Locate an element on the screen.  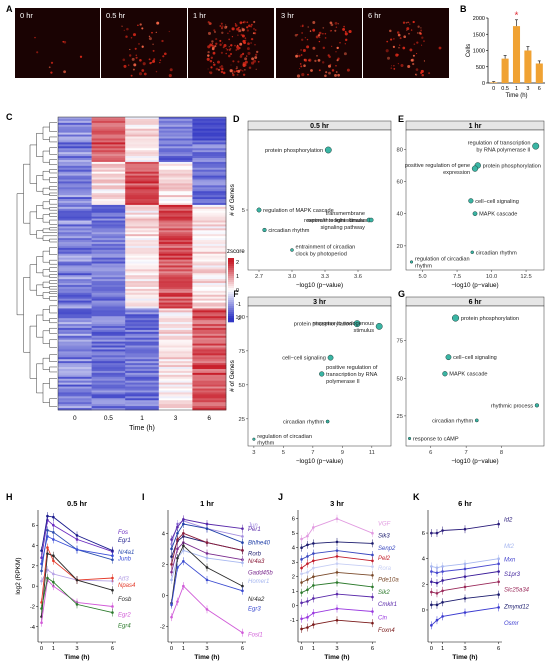
y-tick-label: 500 is located at coordinates (480, 68).